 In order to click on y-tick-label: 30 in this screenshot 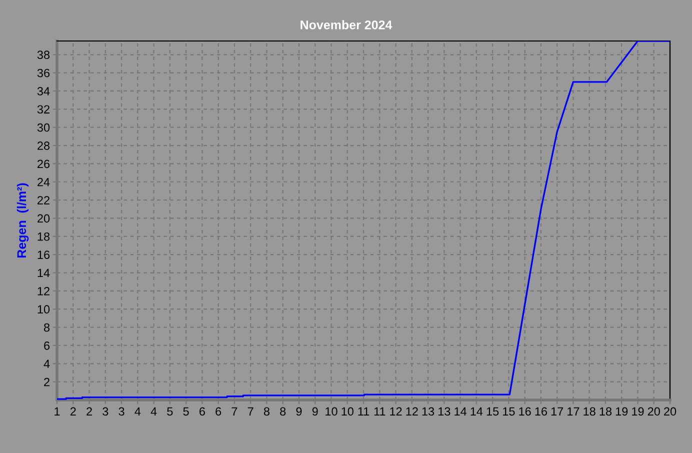, I will do `click(43, 127)`.